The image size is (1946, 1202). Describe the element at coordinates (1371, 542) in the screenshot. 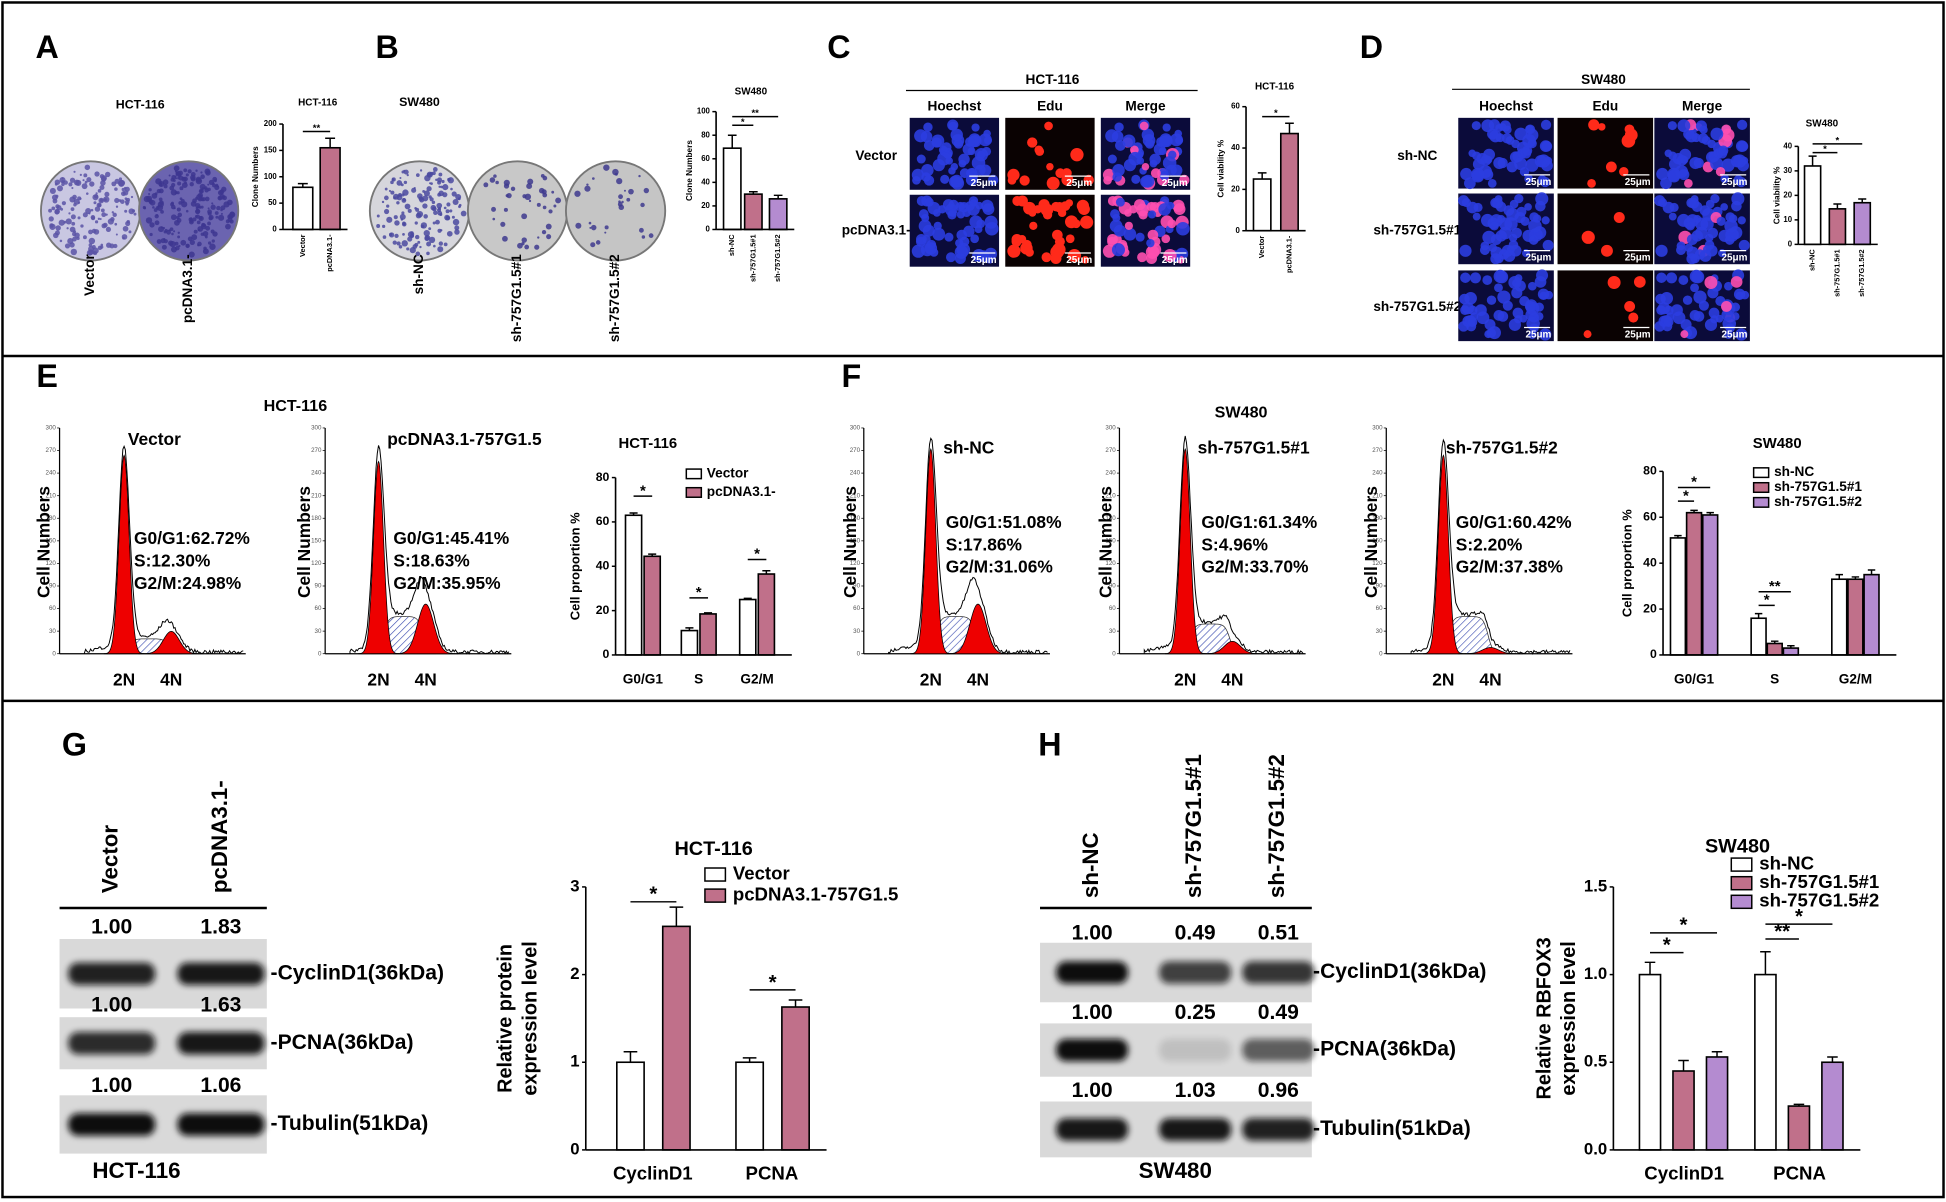

I see `hist-y-label: Cell Numbers` at that location.